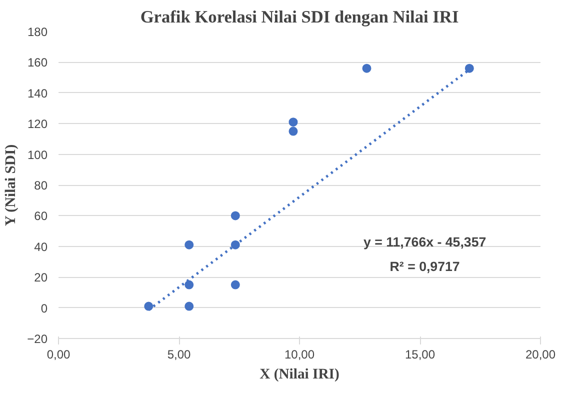  What do you see at coordinates (41, 277) in the screenshot?
I see `y-tick-label: 20` at bounding box center [41, 277].